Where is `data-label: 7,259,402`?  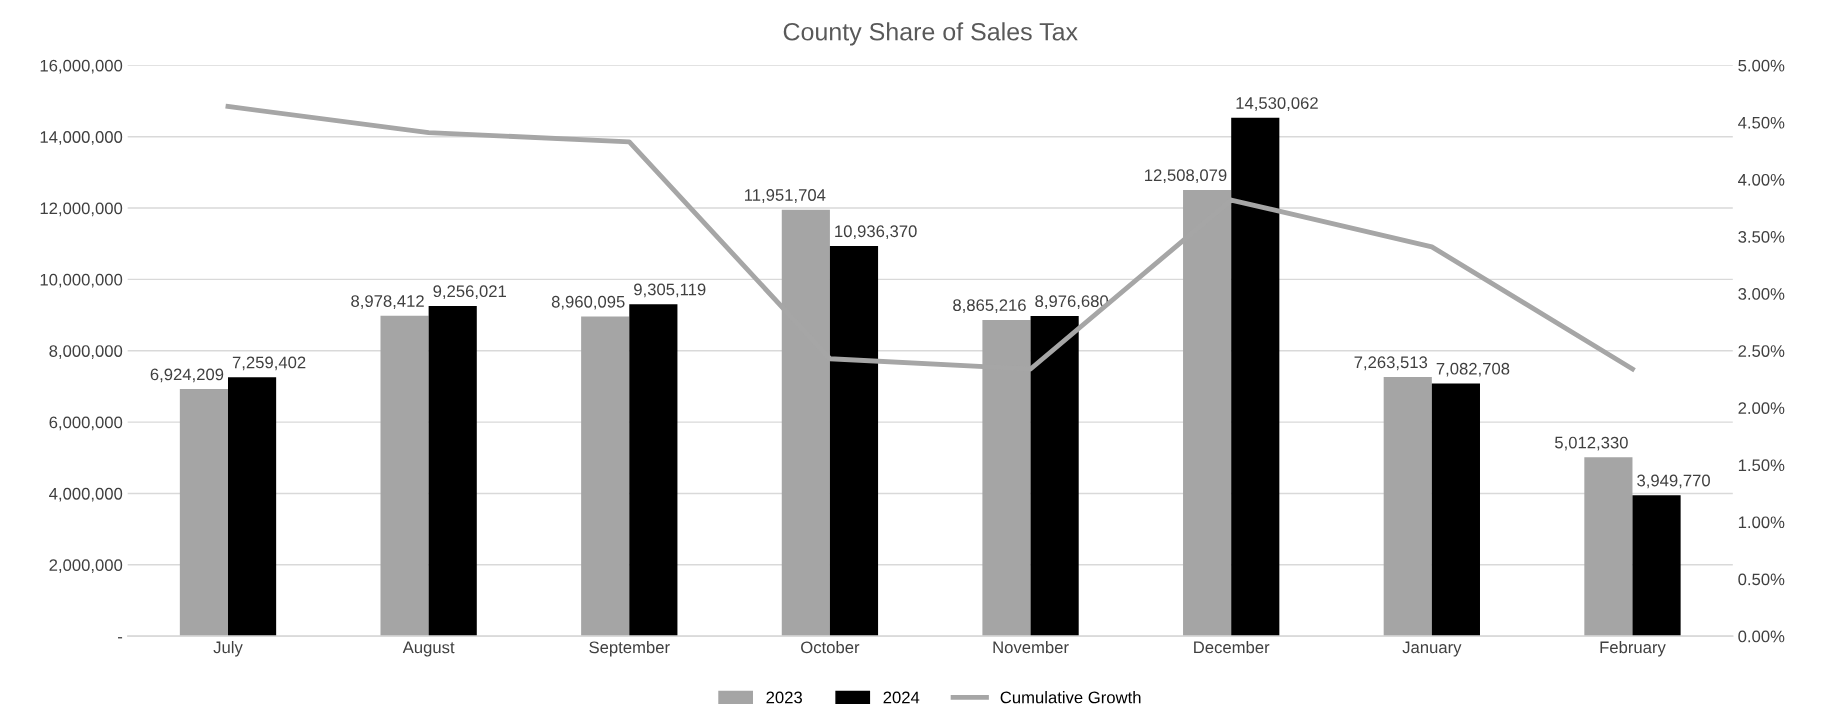
data-label: 7,259,402 is located at coordinates (269, 363).